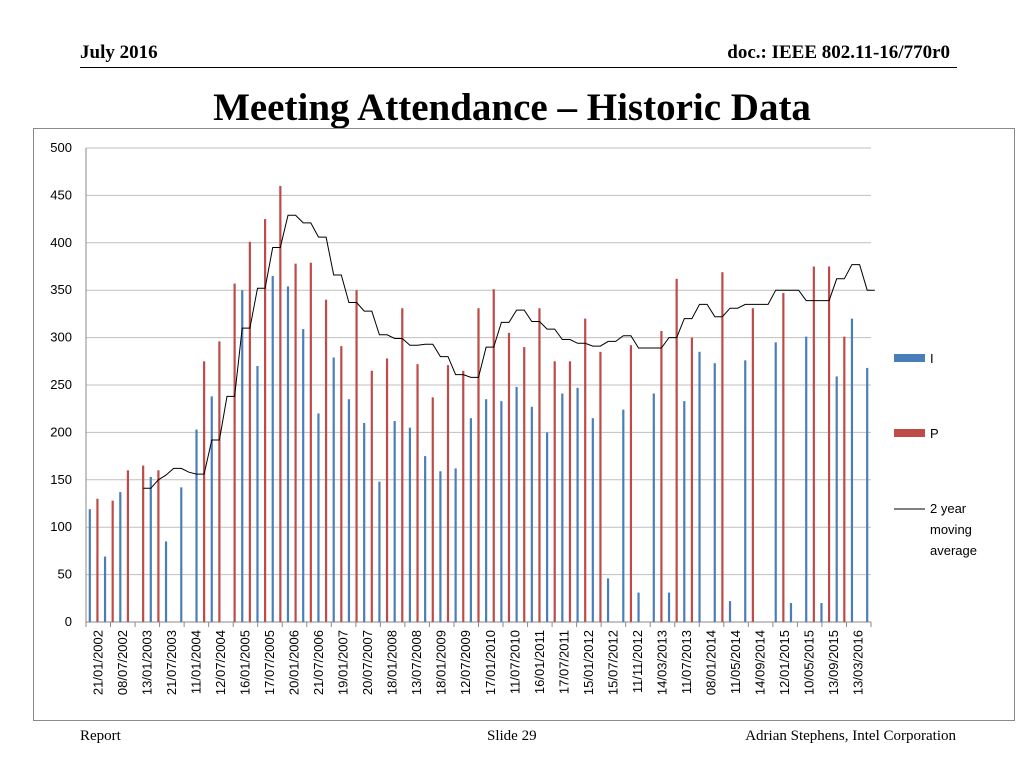 The height and width of the screenshot is (768, 1024). Describe the element at coordinates (100, 736) in the screenshot. I see `footer-left: Report` at that location.